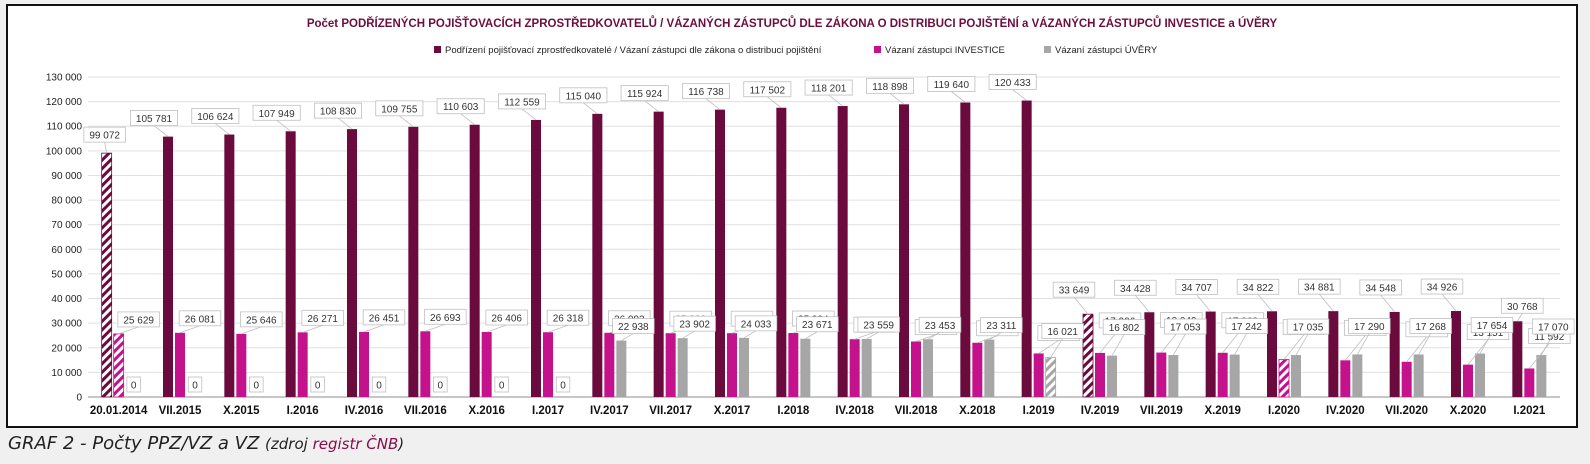  What do you see at coordinates (289, 444) in the screenshot?
I see `caption-source-open: (zdroj` at bounding box center [289, 444].